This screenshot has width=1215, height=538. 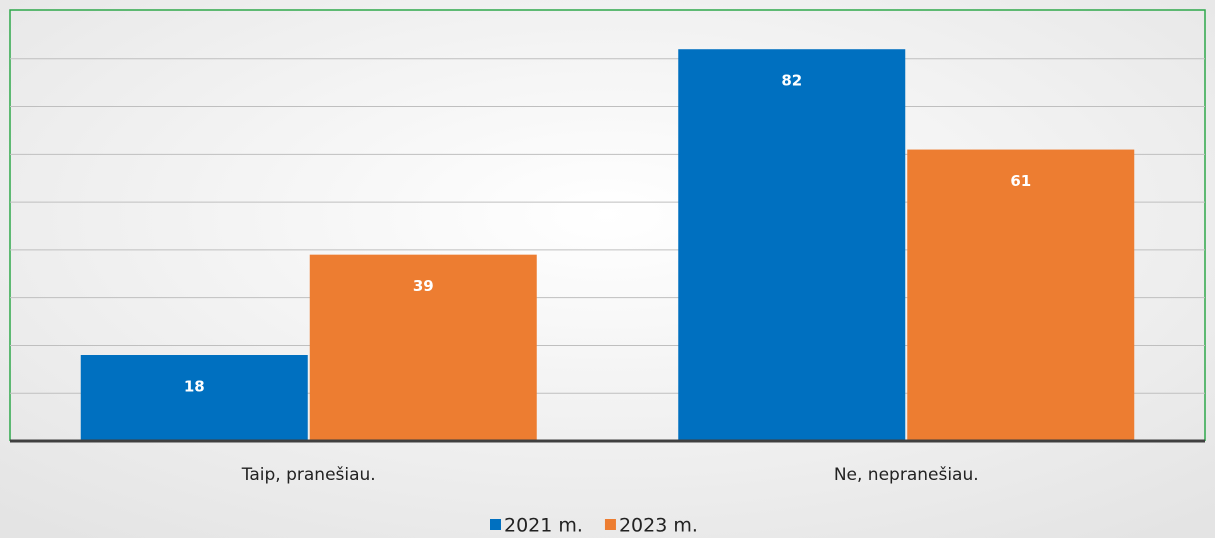 What do you see at coordinates (423, 286) in the screenshot?
I see `value-label: 39` at bounding box center [423, 286].